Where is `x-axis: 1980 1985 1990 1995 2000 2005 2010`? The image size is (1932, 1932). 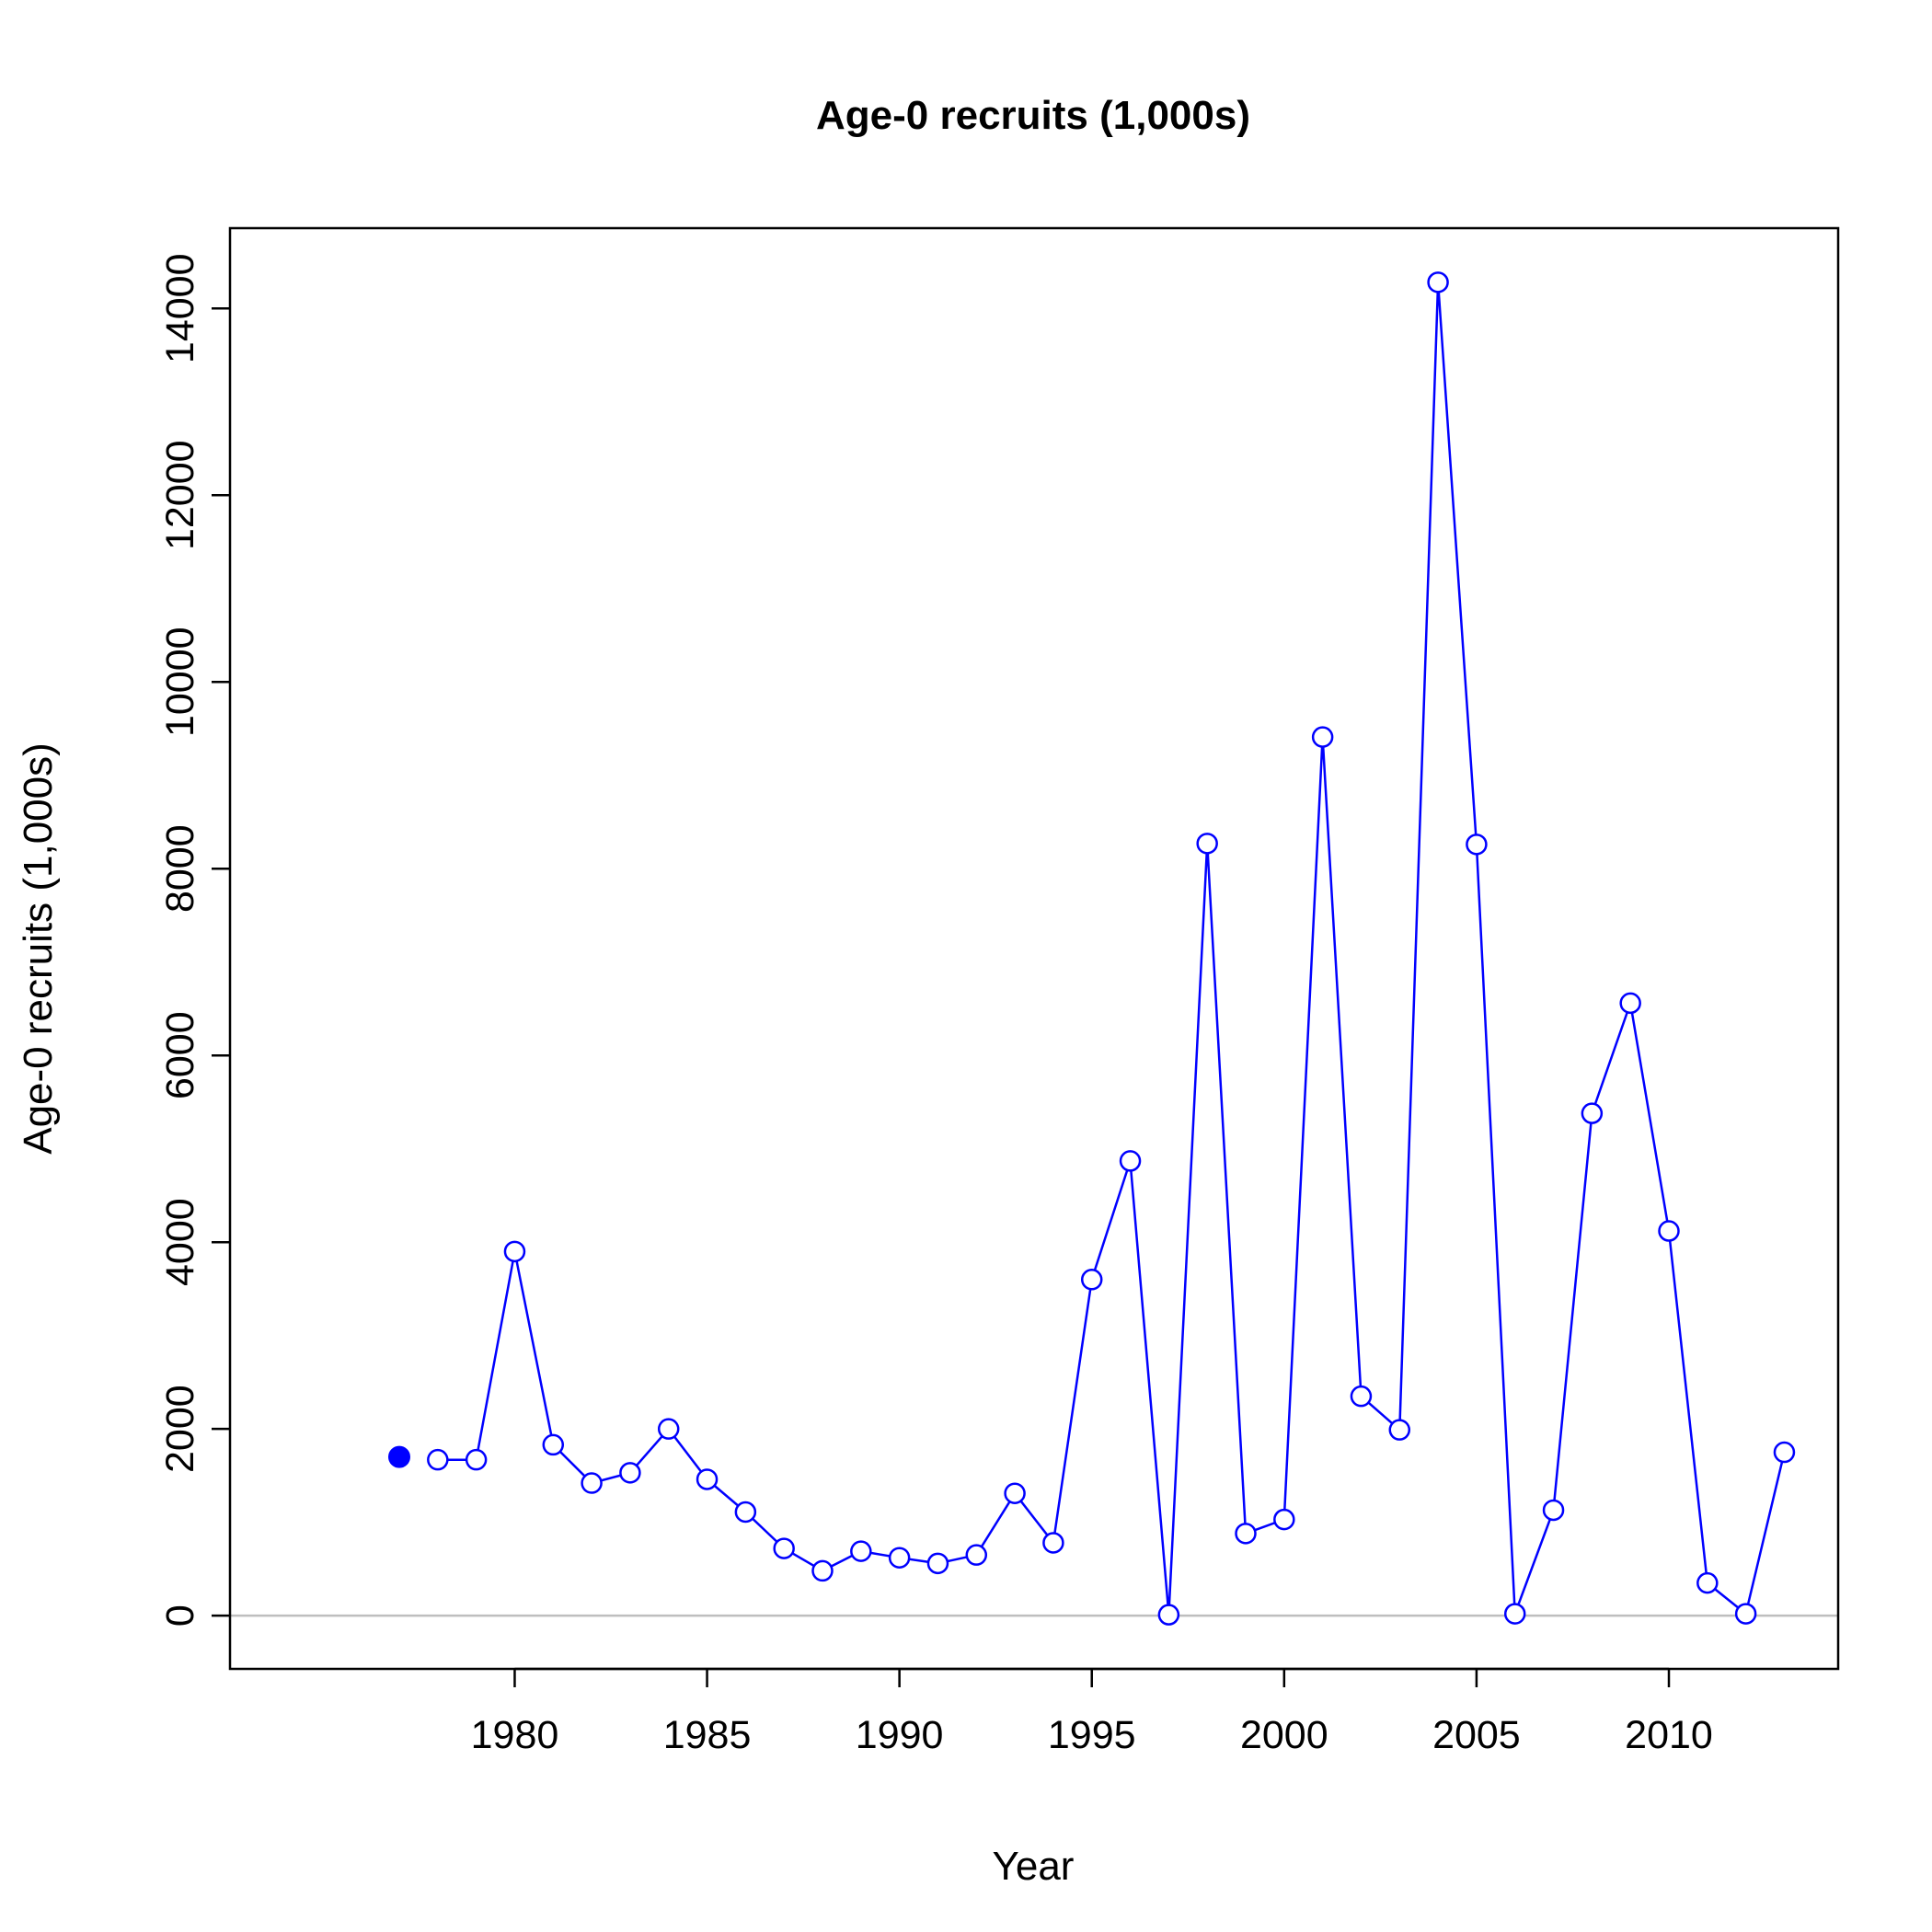
x-axis: 1980 1985 1990 1995 2000 2005 2010 is located at coordinates (1092, 1712).